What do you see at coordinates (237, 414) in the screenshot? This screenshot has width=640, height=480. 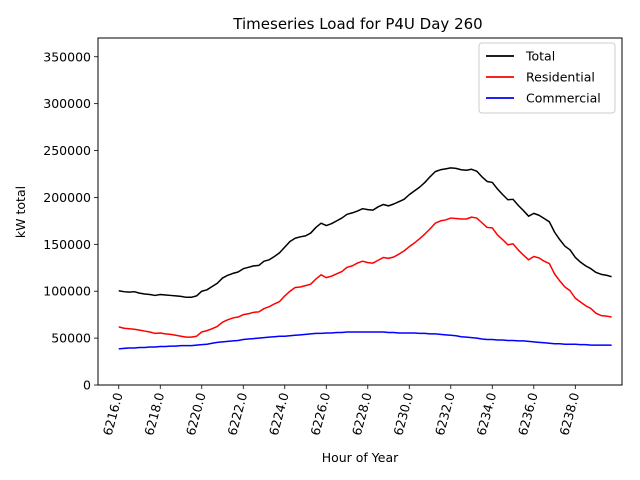 I see `x-tick-label: 6222.0` at bounding box center [237, 414].